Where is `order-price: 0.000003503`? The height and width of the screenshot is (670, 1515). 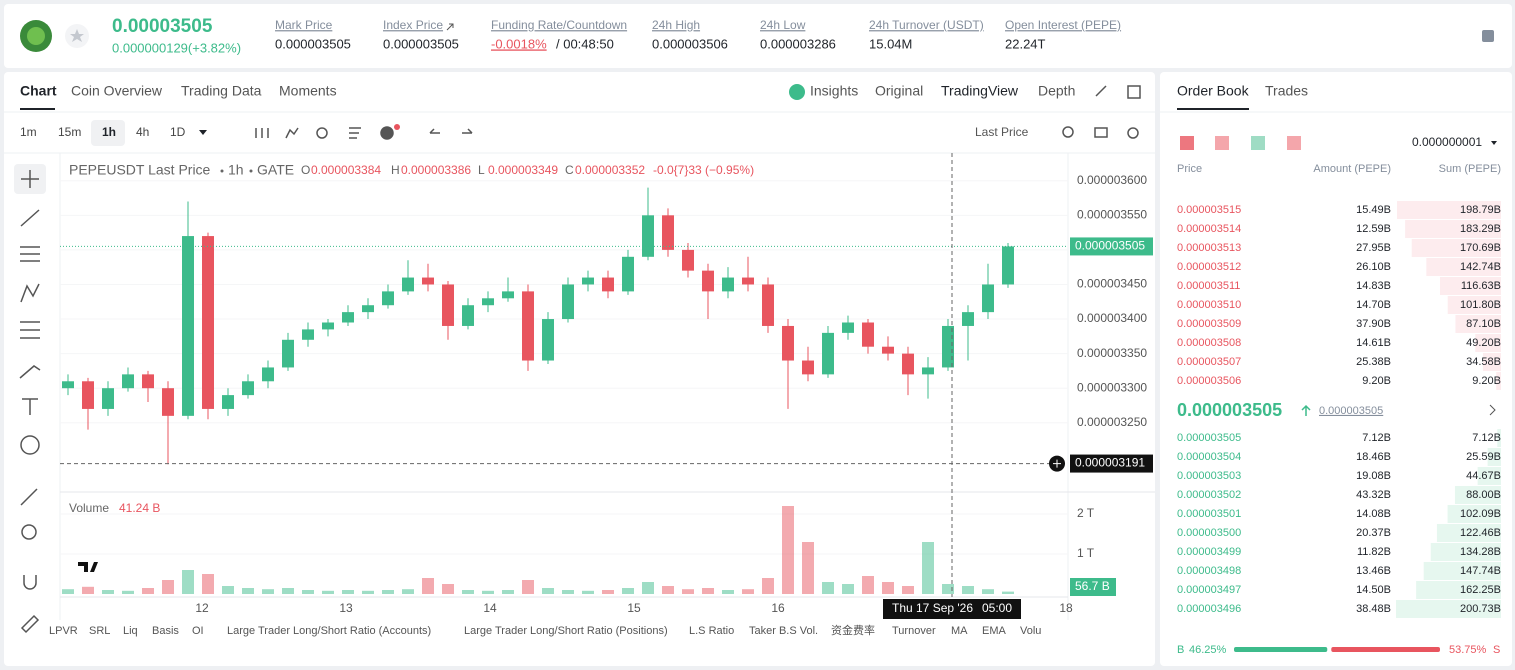
order-price: 0.000003503 is located at coordinates (1209, 476).